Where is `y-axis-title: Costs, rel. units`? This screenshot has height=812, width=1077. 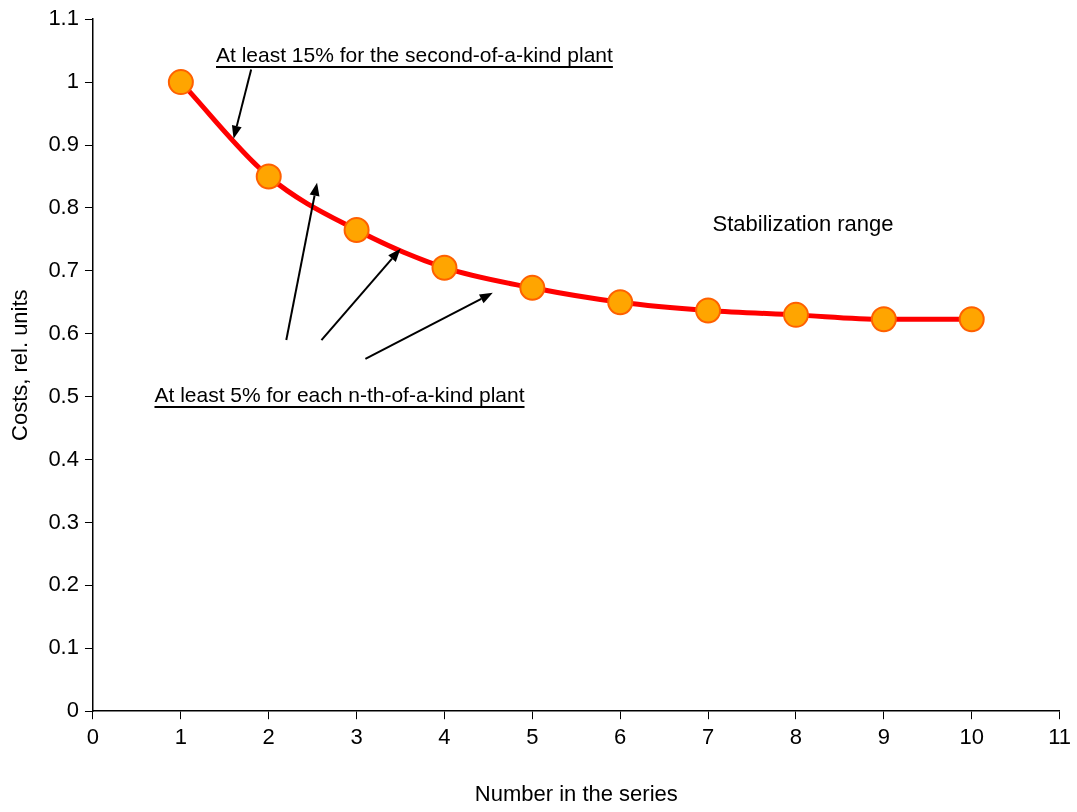 y-axis-title: Costs, rel. units is located at coordinates (20, 365).